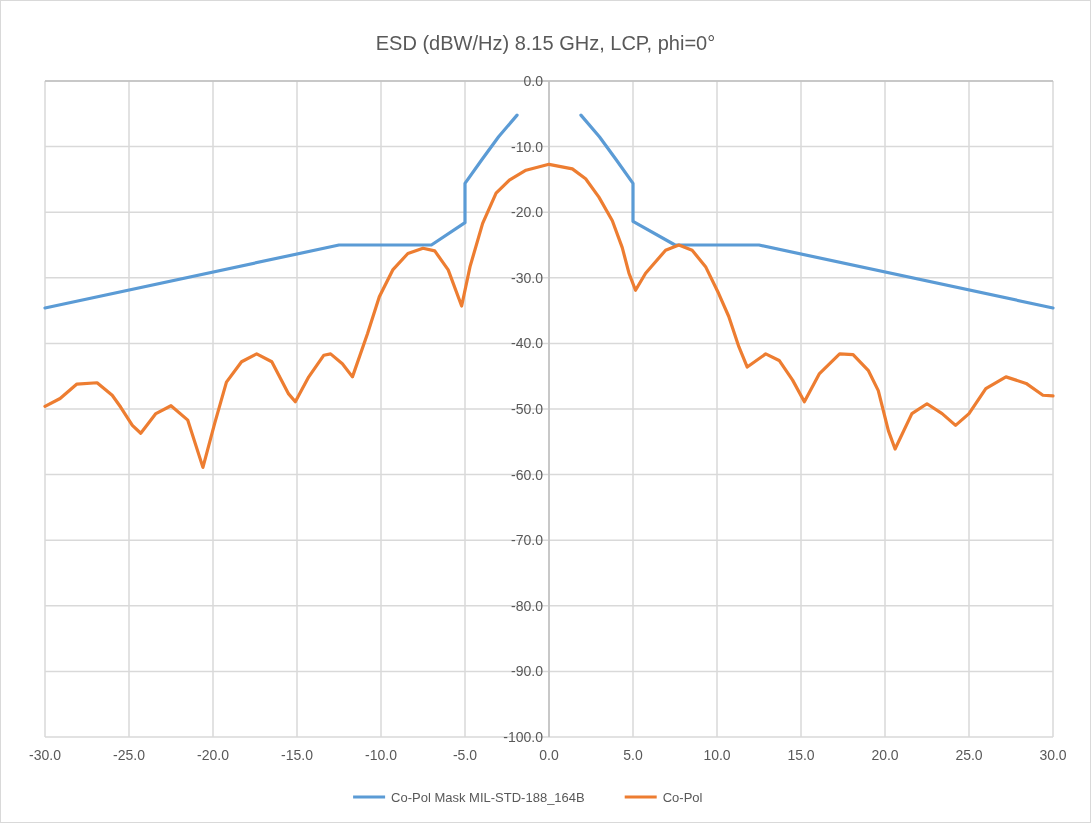 The height and width of the screenshot is (823, 1091). I want to click on y-tick-label: -90.0, so click(527, 671).